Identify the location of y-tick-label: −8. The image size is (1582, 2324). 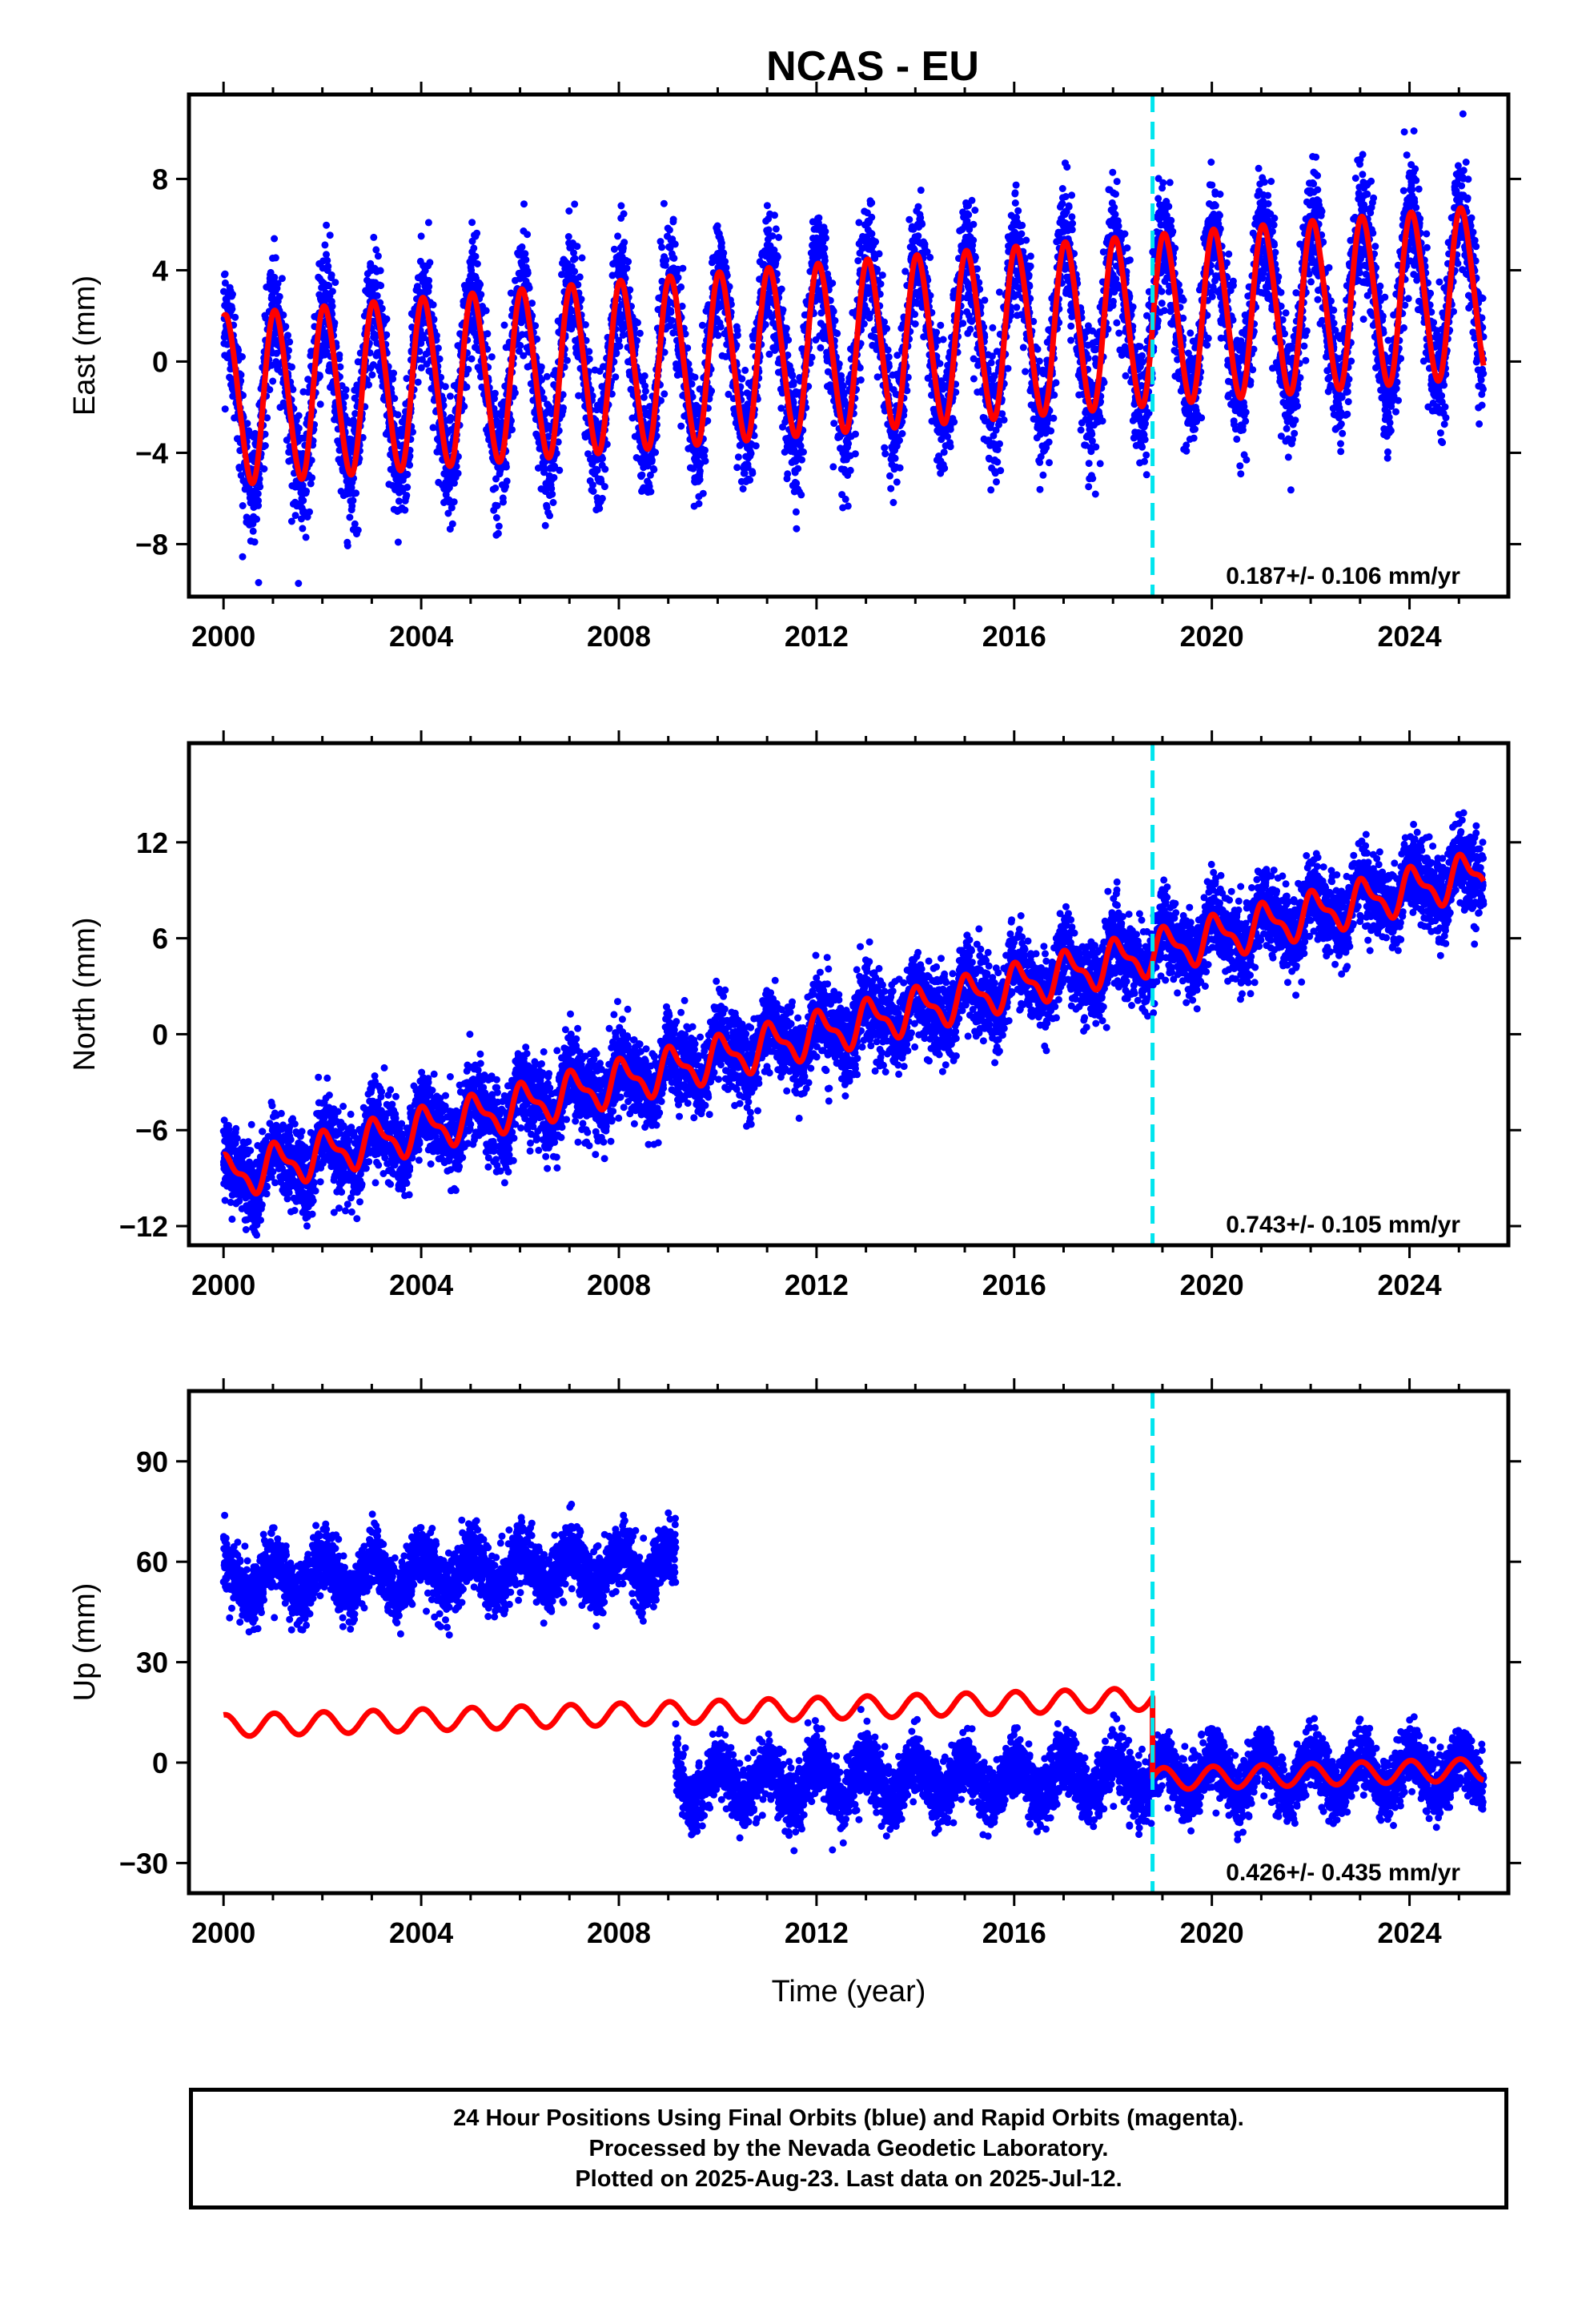
(151, 544).